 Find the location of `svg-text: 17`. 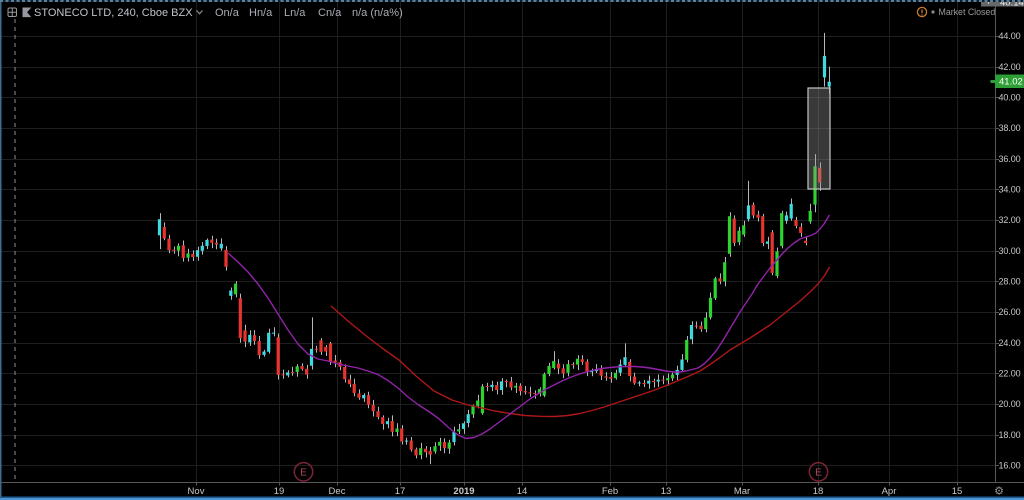

svg-text: 17 is located at coordinates (400, 491).